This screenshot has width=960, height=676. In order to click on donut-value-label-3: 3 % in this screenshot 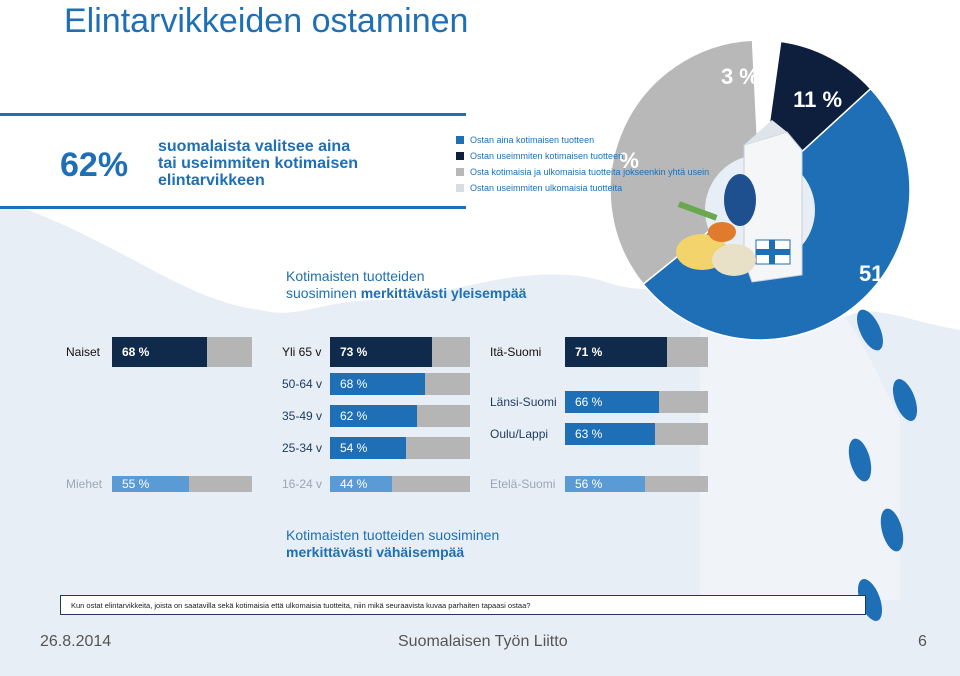, I will do `click(739, 77)`.